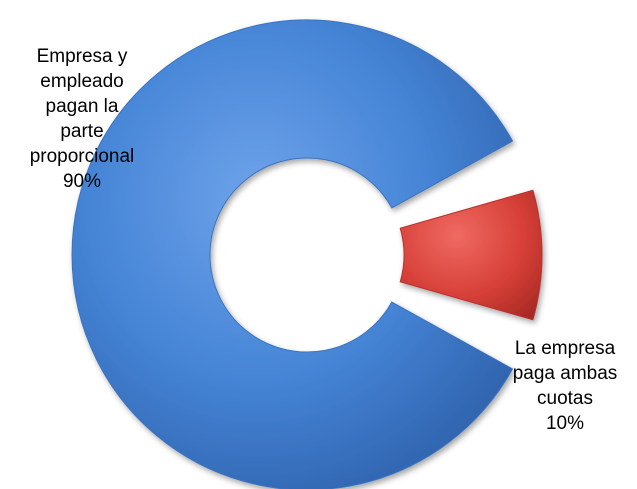 The width and height of the screenshot is (637, 489). I want to click on slice-value-label: 90%, so click(82, 181).